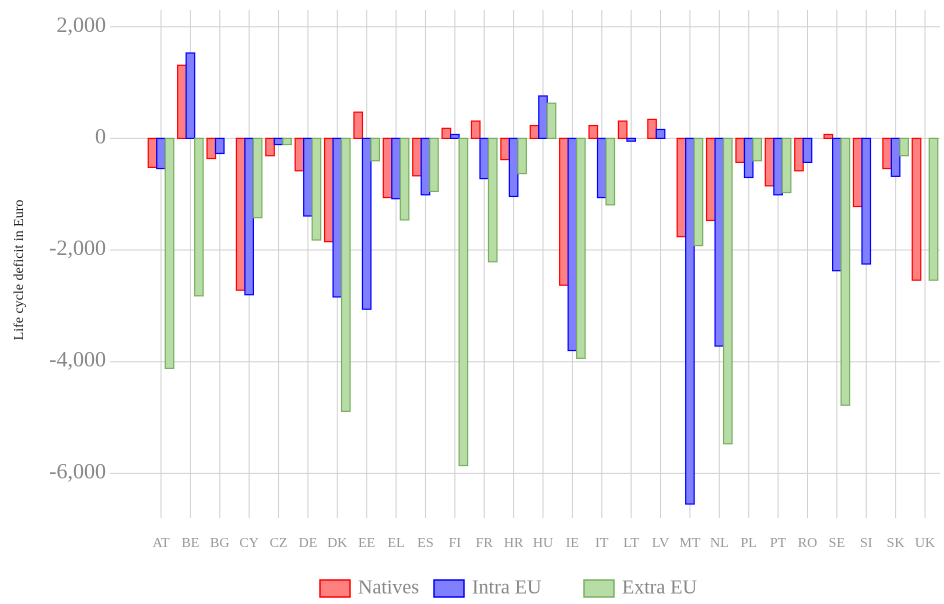  Describe the element at coordinates (896, 543) in the screenshot. I see `x-tick-label: SK` at that location.